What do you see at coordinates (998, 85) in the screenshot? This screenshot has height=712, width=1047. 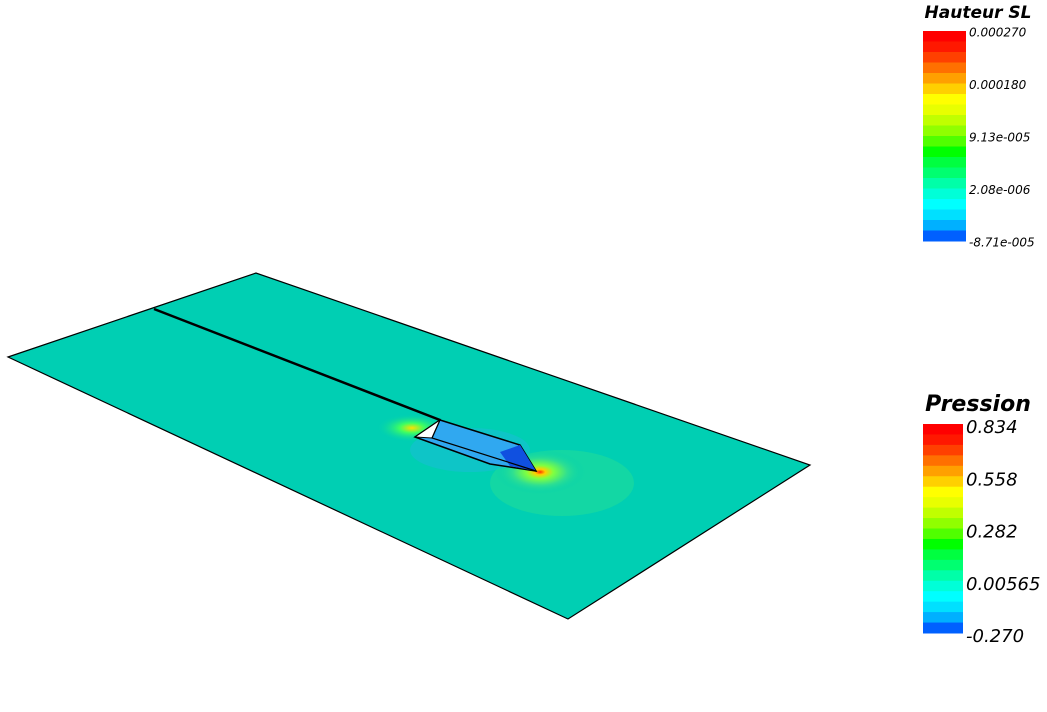 I see `legend-label: 0.000180` at bounding box center [998, 85].